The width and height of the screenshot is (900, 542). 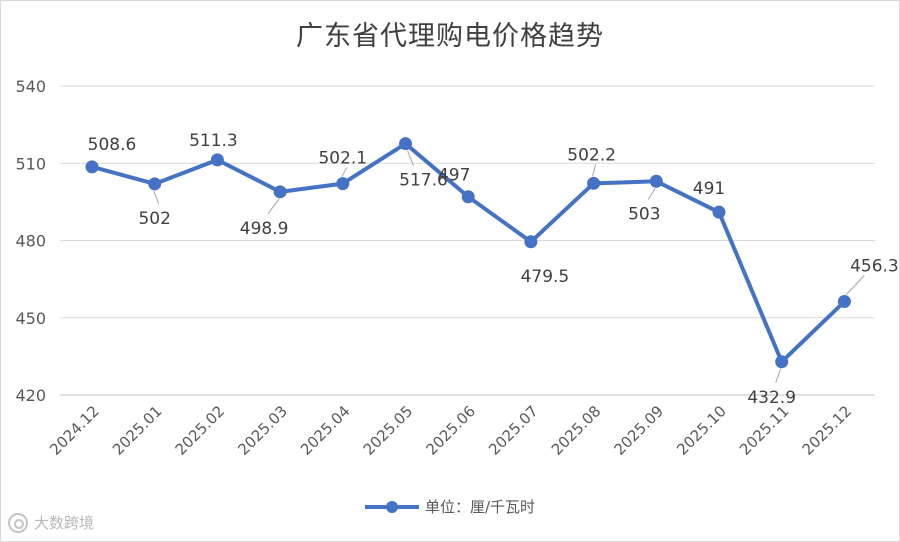 I want to click on data-label: 503, so click(x=644, y=214).